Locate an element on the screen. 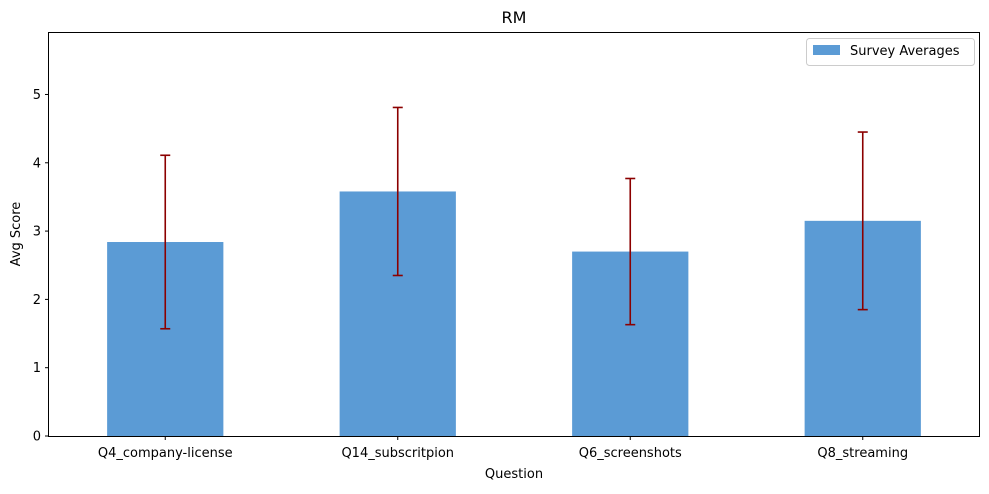 Image resolution: width=989 pixels, height=494 pixels. legend-label: Survey Averages is located at coordinates (905, 51).